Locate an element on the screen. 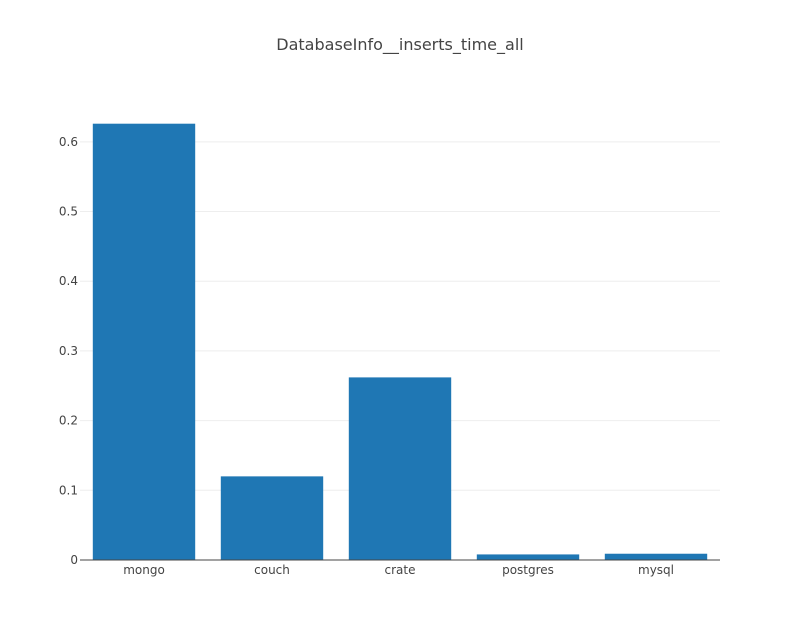 This screenshot has width=800, height=644. x-tick-label: postgres is located at coordinates (528, 570).